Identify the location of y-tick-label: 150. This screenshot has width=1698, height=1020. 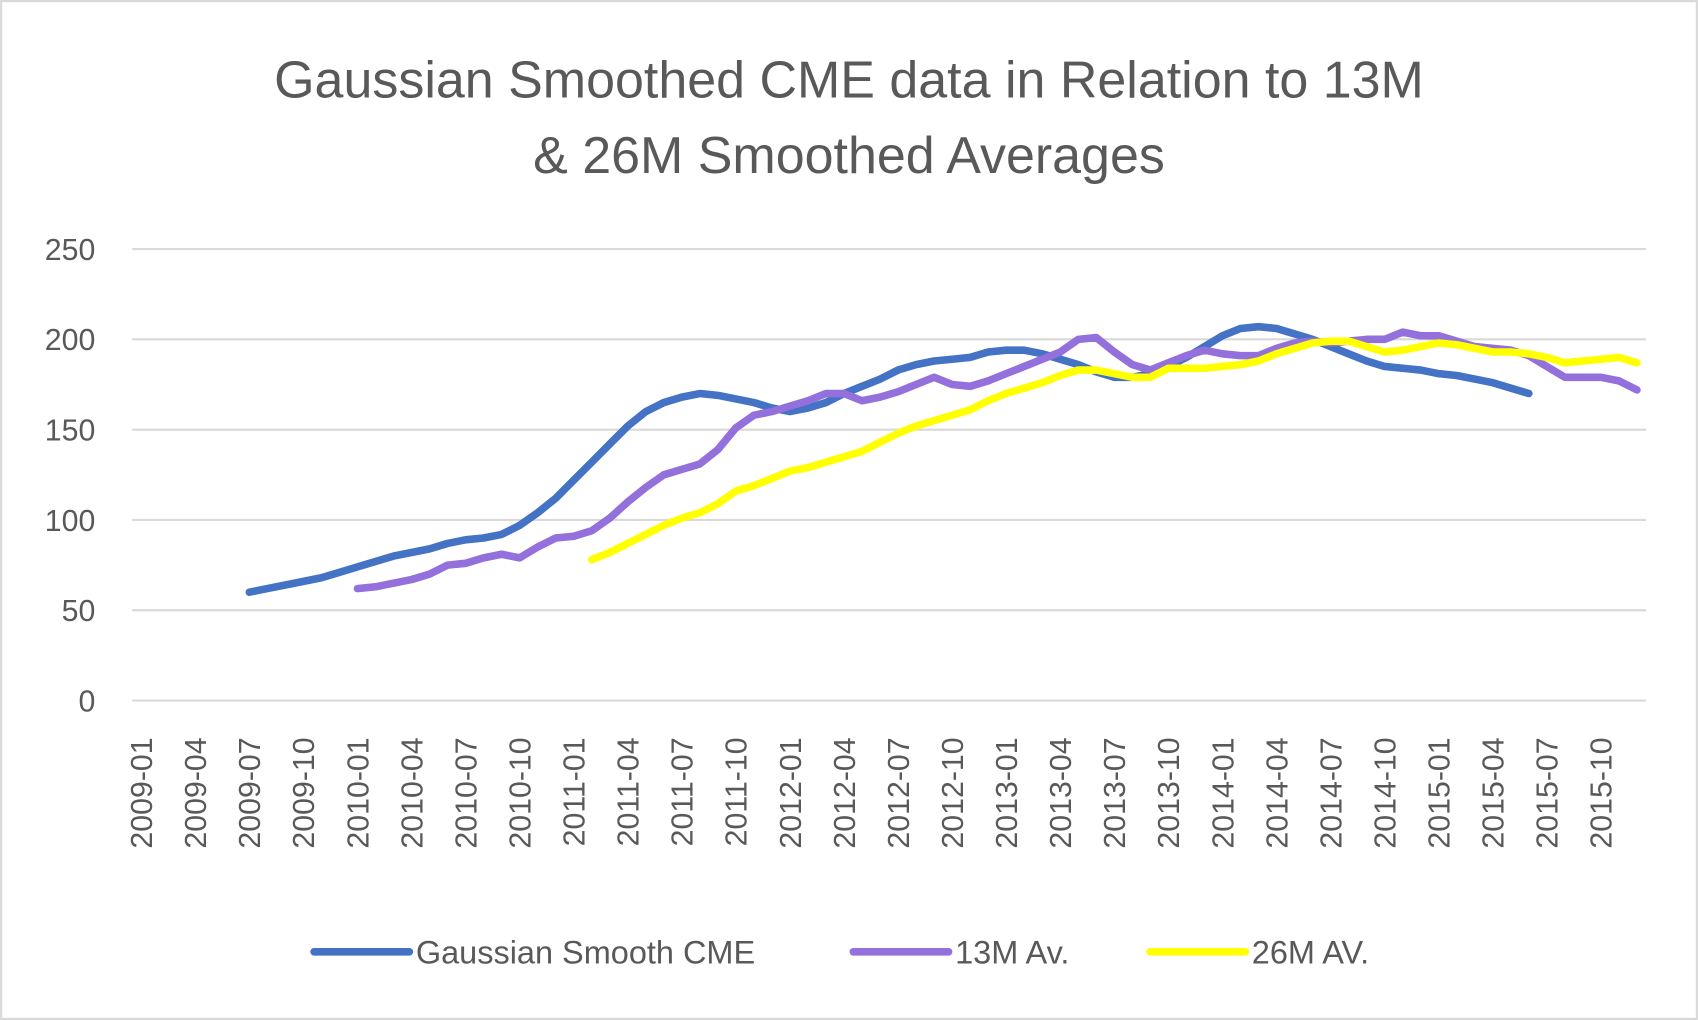
(70, 430).